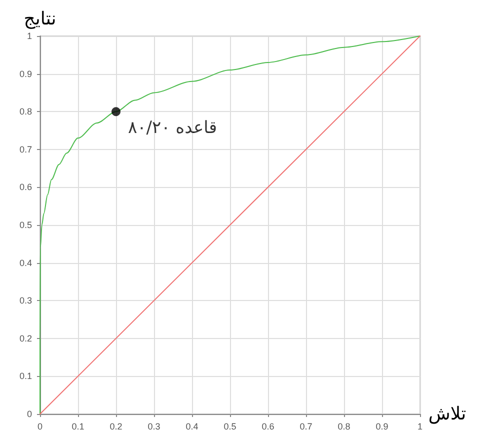 The height and width of the screenshot is (437, 491). Describe the element at coordinates (25, 263) in the screenshot. I see `y-tick-label: 0.4` at that location.